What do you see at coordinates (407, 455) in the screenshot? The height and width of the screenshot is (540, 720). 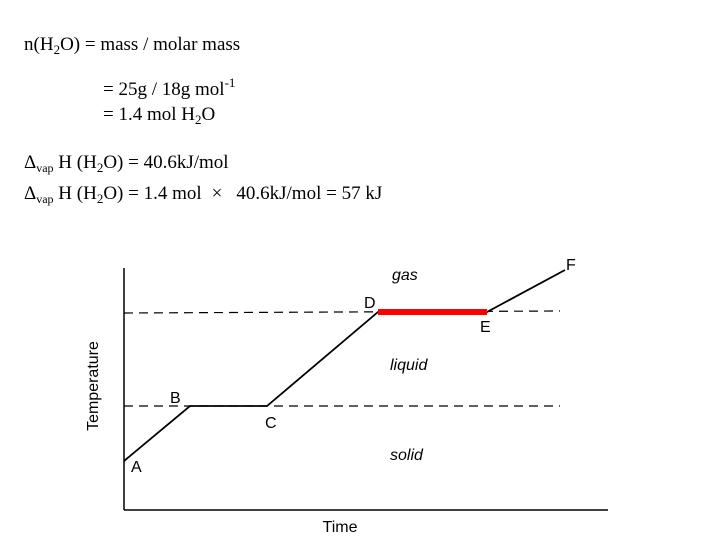 I see `region-label-solid: solid` at bounding box center [407, 455].